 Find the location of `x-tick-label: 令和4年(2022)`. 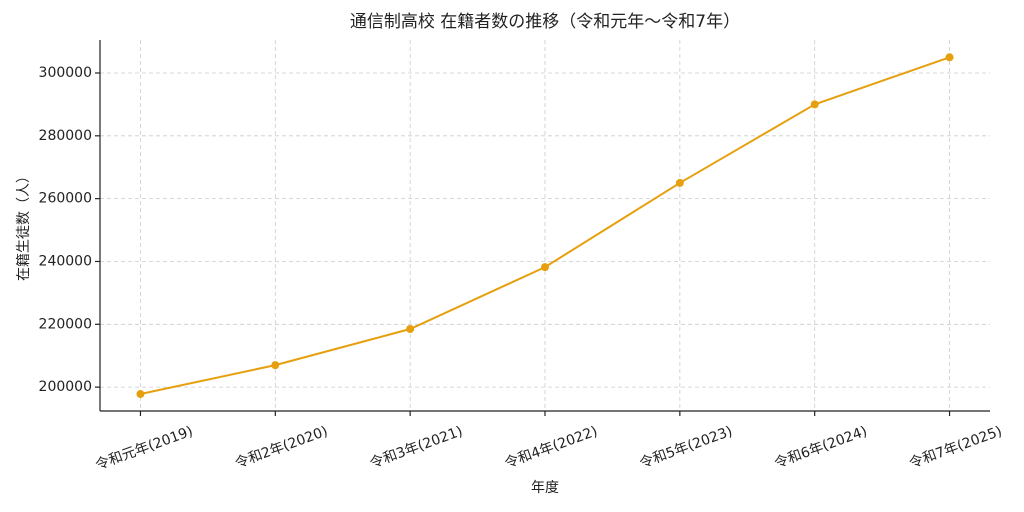

x-tick-label: 令和4年(2022) is located at coordinates (551, 447).